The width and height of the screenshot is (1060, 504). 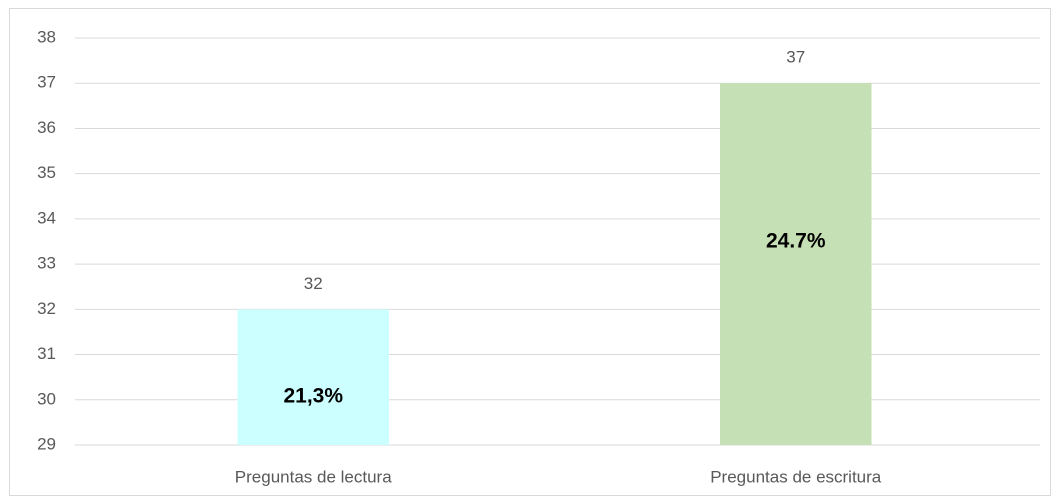 What do you see at coordinates (46, 127) in the screenshot?
I see `y-tick-label: 36` at bounding box center [46, 127].